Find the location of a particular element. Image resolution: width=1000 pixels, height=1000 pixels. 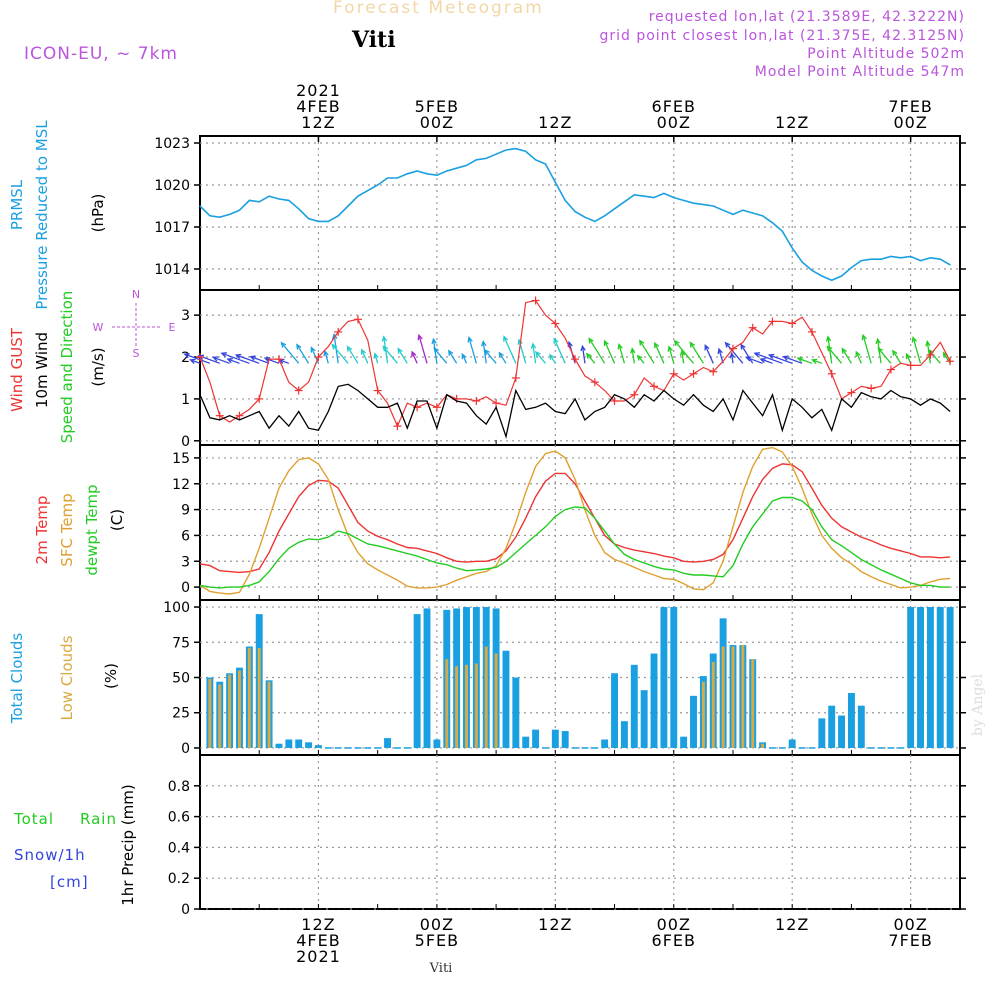

sfc-temp-line is located at coordinates (575, 520).